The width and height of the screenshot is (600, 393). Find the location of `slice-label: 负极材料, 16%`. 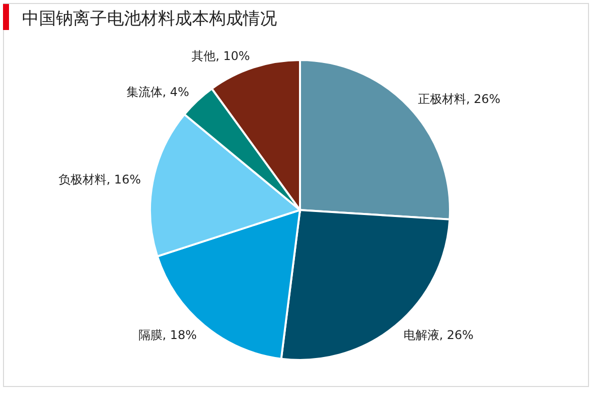

slice-label: 负极材料, 16% is located at coordinates (99, 179).